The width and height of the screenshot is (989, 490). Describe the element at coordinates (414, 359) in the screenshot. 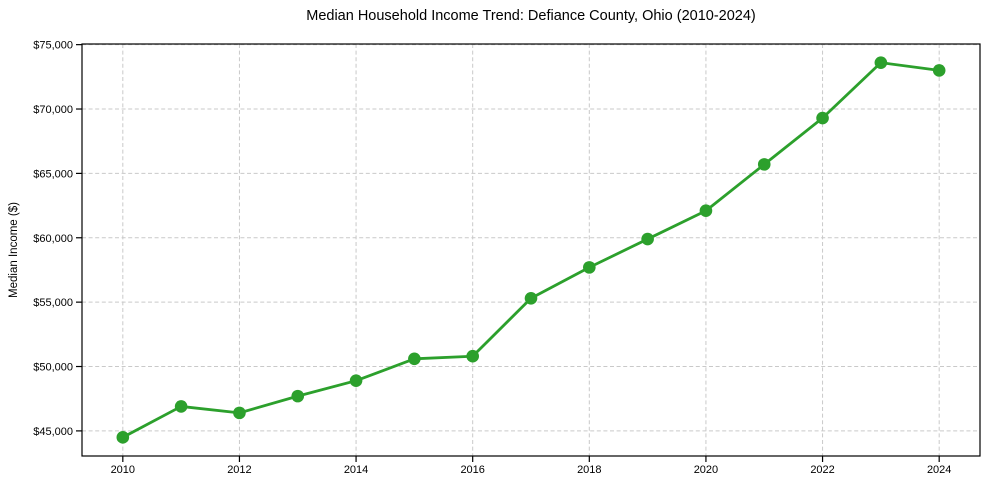

I see `data-point-2015` at that location.